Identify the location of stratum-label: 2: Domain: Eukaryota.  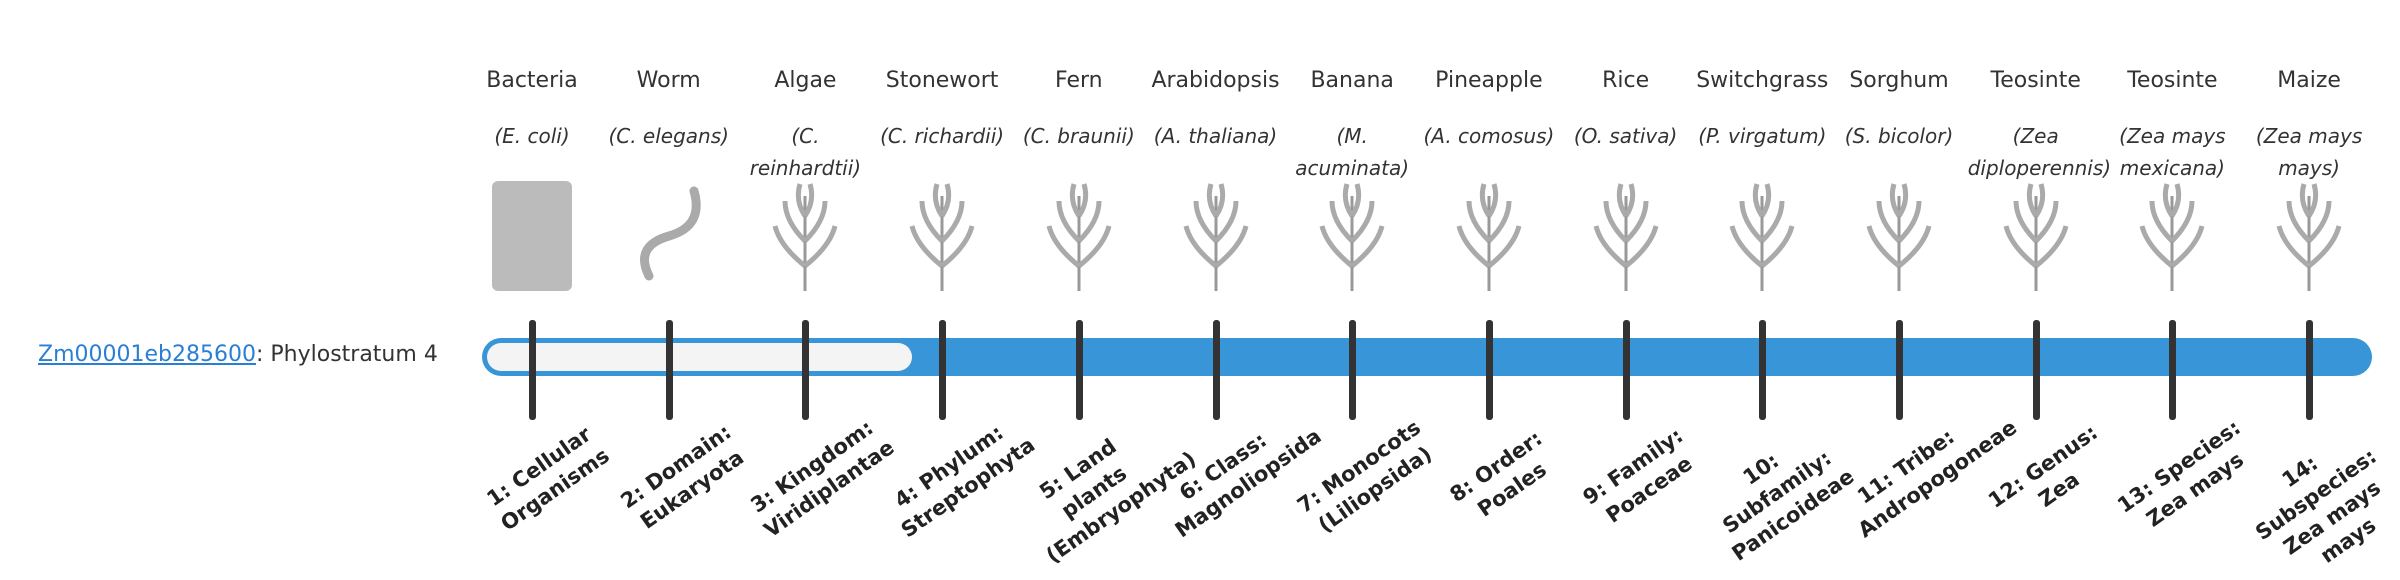
(682, 476).